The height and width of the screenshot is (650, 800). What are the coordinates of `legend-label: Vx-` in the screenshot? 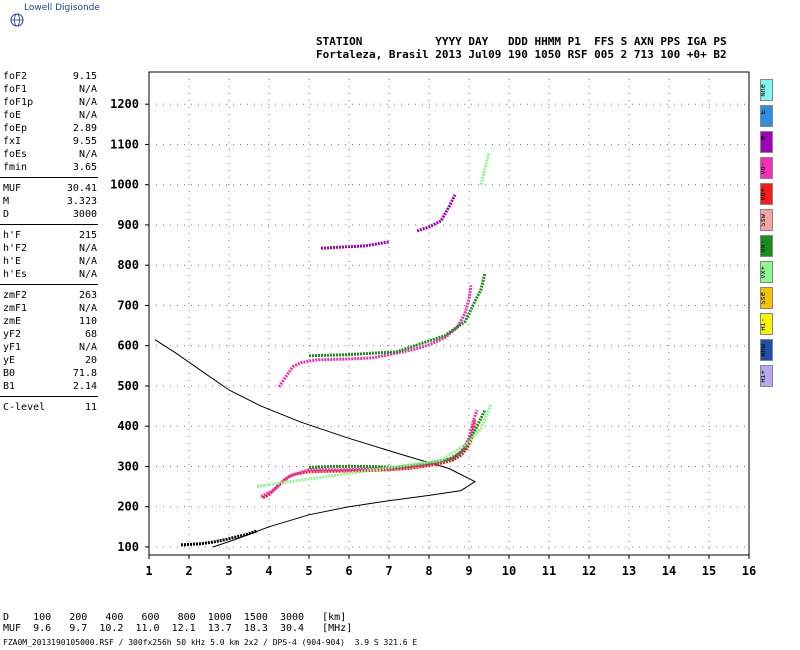 It's located at (763, 246).